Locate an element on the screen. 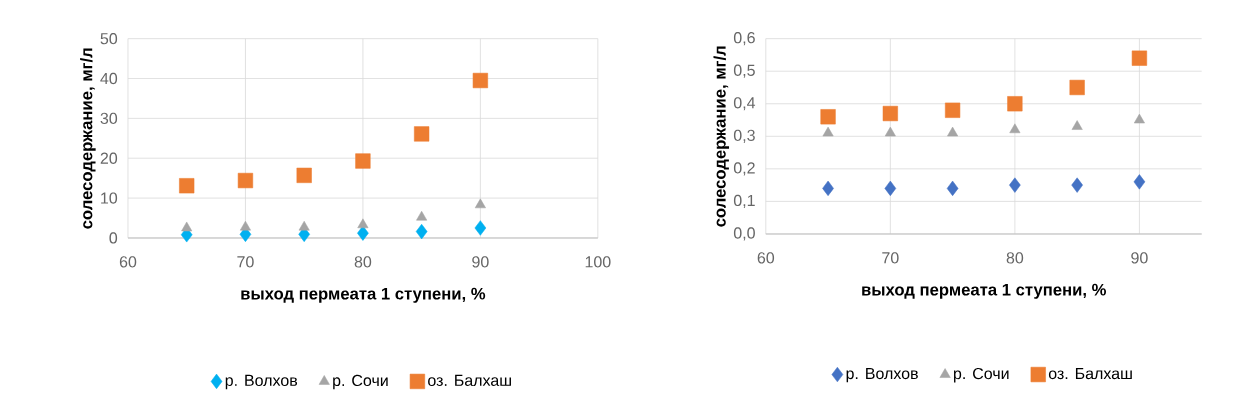 This screenshot has width=1233, height=412. y-tick-label: 30 is located at coordinates (109, 118).